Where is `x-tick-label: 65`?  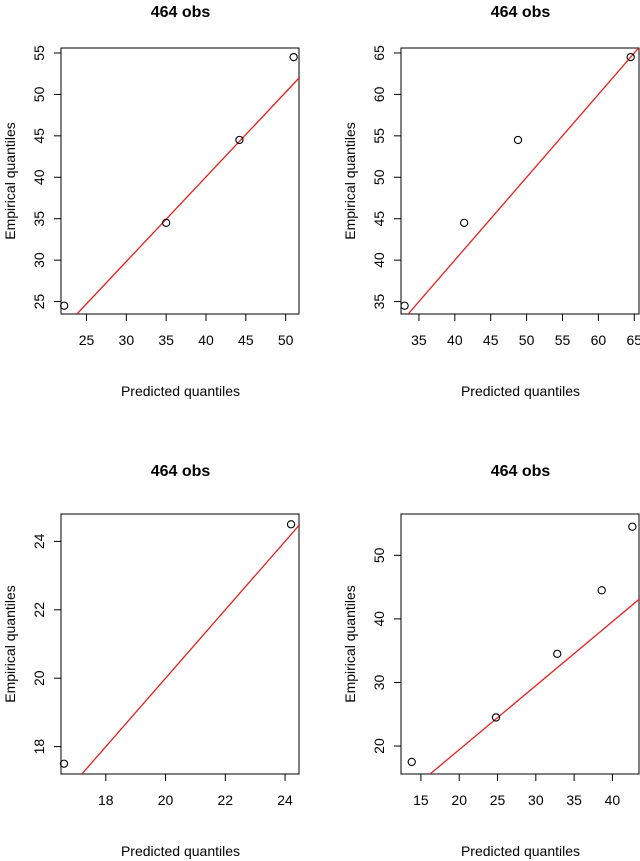 x-tick-label: 65 is located at coordinates (633, 340).